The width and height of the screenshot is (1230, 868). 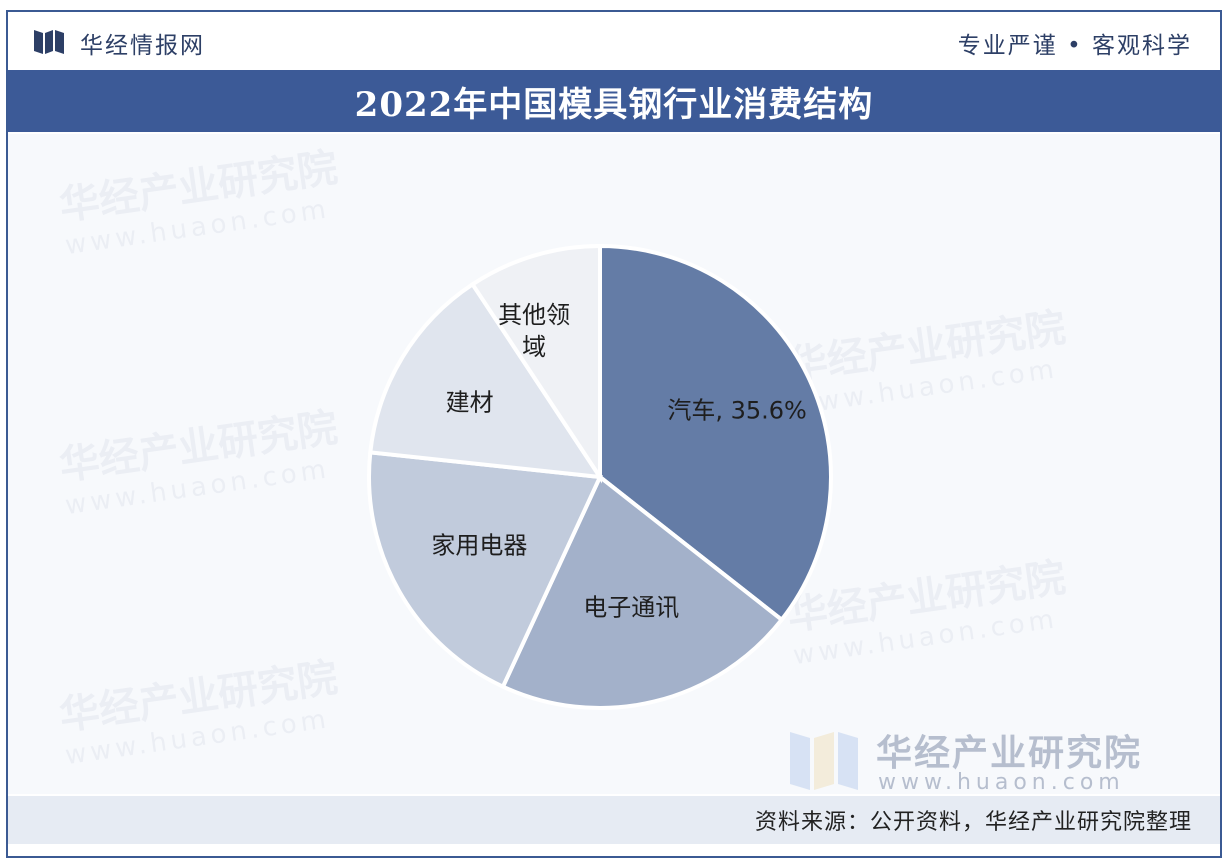 I want to click on pie-label-1: 汽车, 35.6%, so click(x=737, y=410).